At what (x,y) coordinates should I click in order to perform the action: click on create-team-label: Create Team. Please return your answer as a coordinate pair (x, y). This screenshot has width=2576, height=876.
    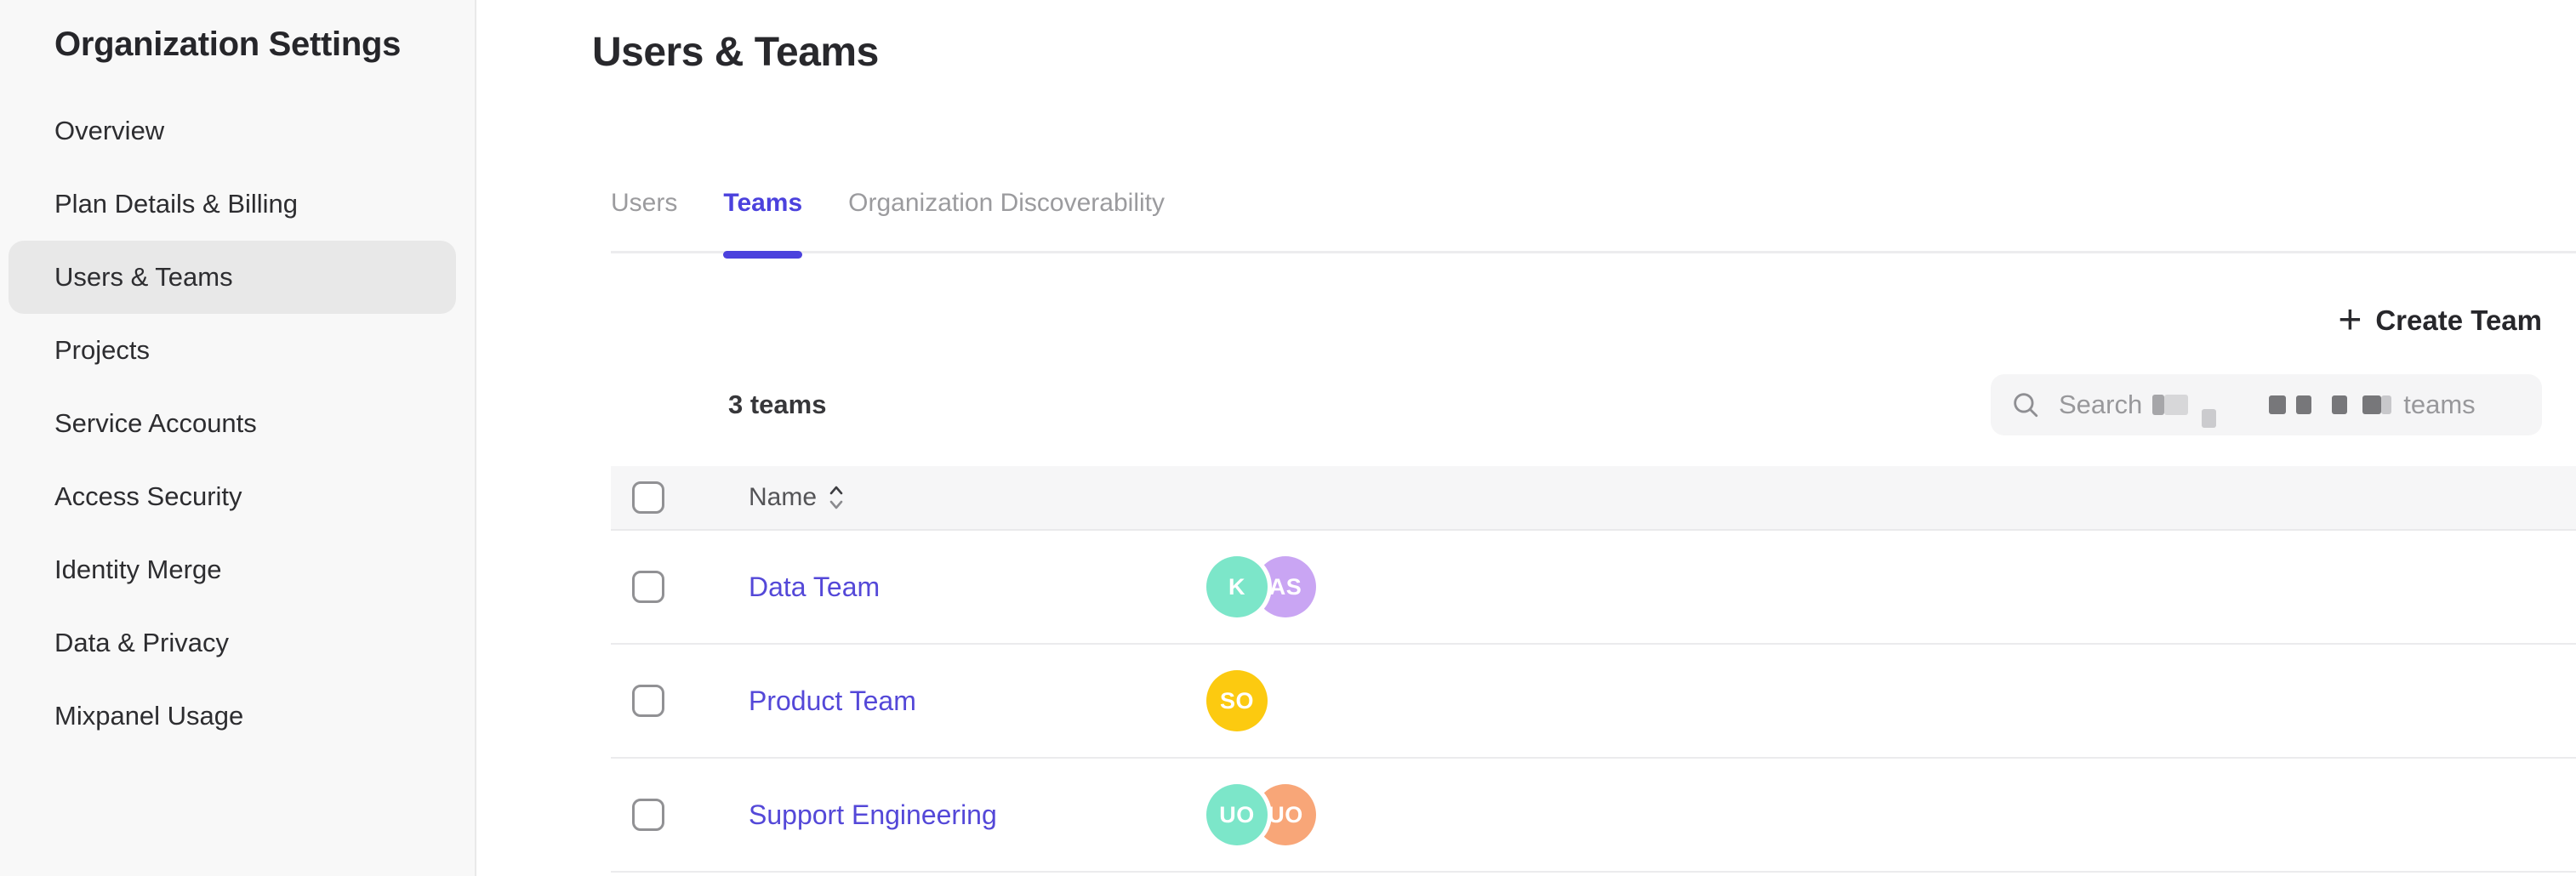
    Looking at the image, I should click on (2458, 320).